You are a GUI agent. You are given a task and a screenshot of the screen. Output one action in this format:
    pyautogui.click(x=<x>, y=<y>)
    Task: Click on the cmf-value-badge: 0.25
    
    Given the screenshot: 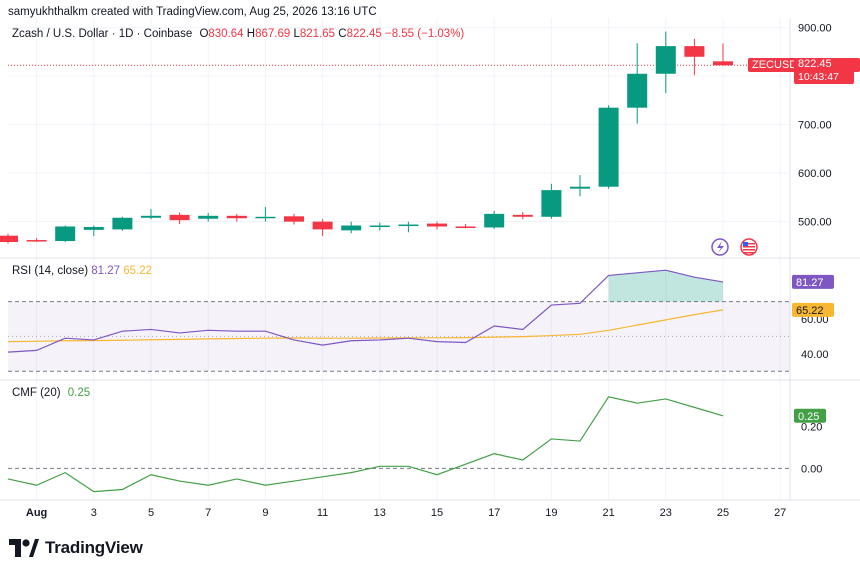 What is the action you would take?
    pyautogui.click(x=810, y=415)
    